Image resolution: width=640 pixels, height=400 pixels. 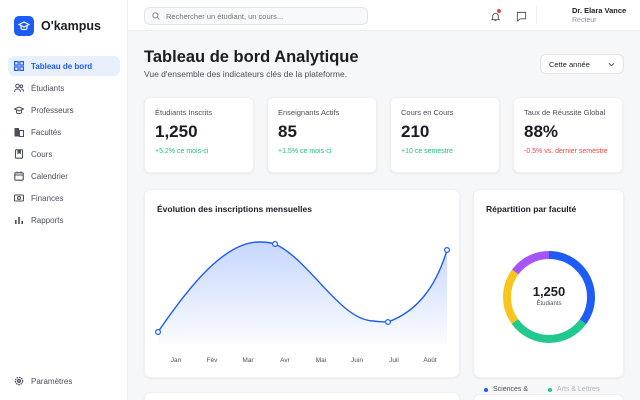 I want to click on period-select: Cette année, so click(x=582, y=64).